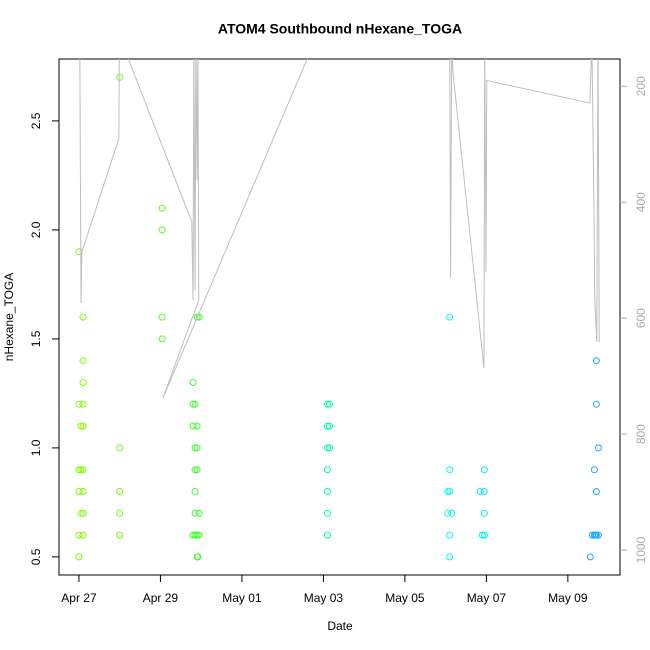 Image resolution: width=650 pixels, height=650 pixels. Describe the element at coordinates (641, 86) in the screenshot. I see `y2-tick-label: 200` at that location.